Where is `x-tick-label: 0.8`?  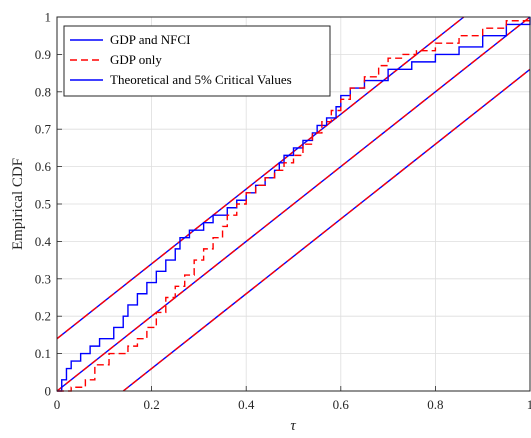 x-tick-label: 0.8 is located at coordinates (435, 404).